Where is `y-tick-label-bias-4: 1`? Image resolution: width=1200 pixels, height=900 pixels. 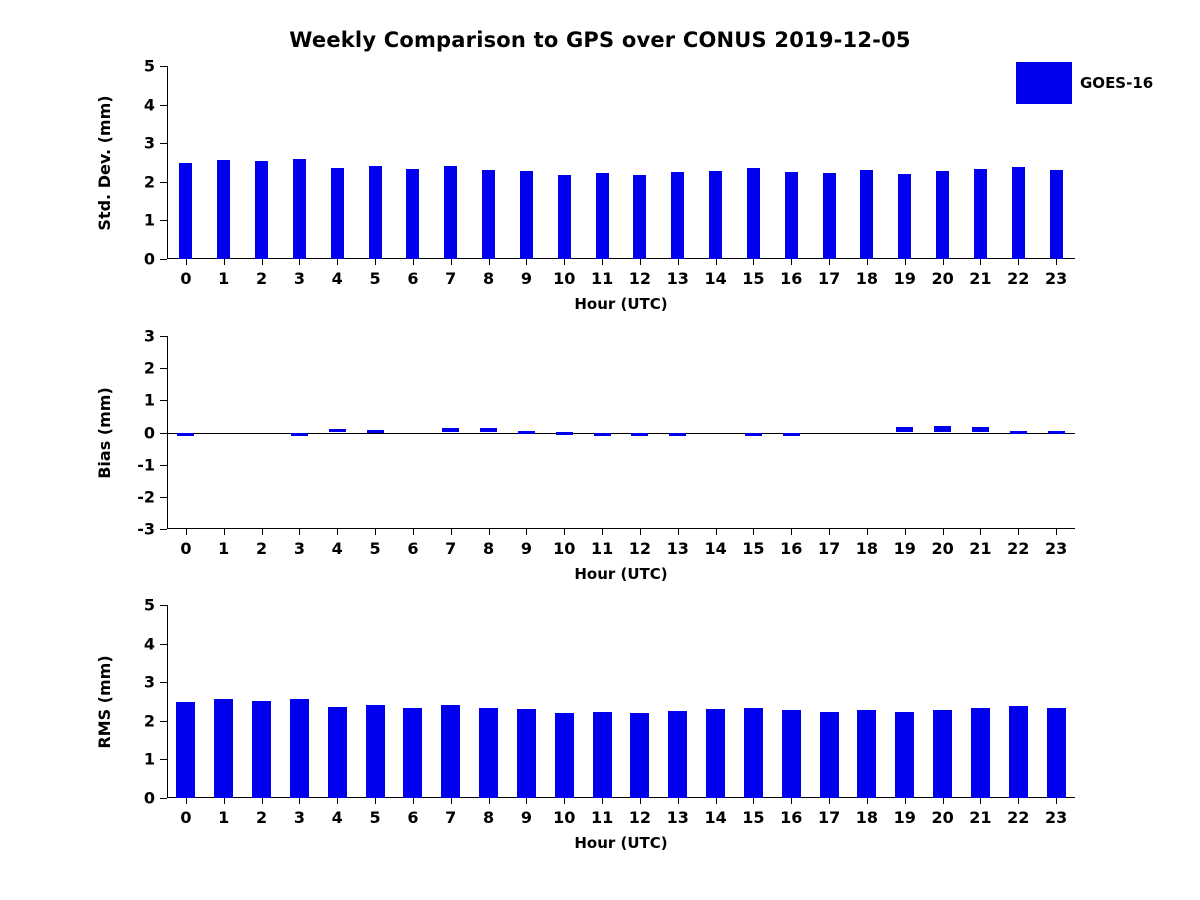 y-tick-label-bias-4: 1 is located at coordinates (149, 400).